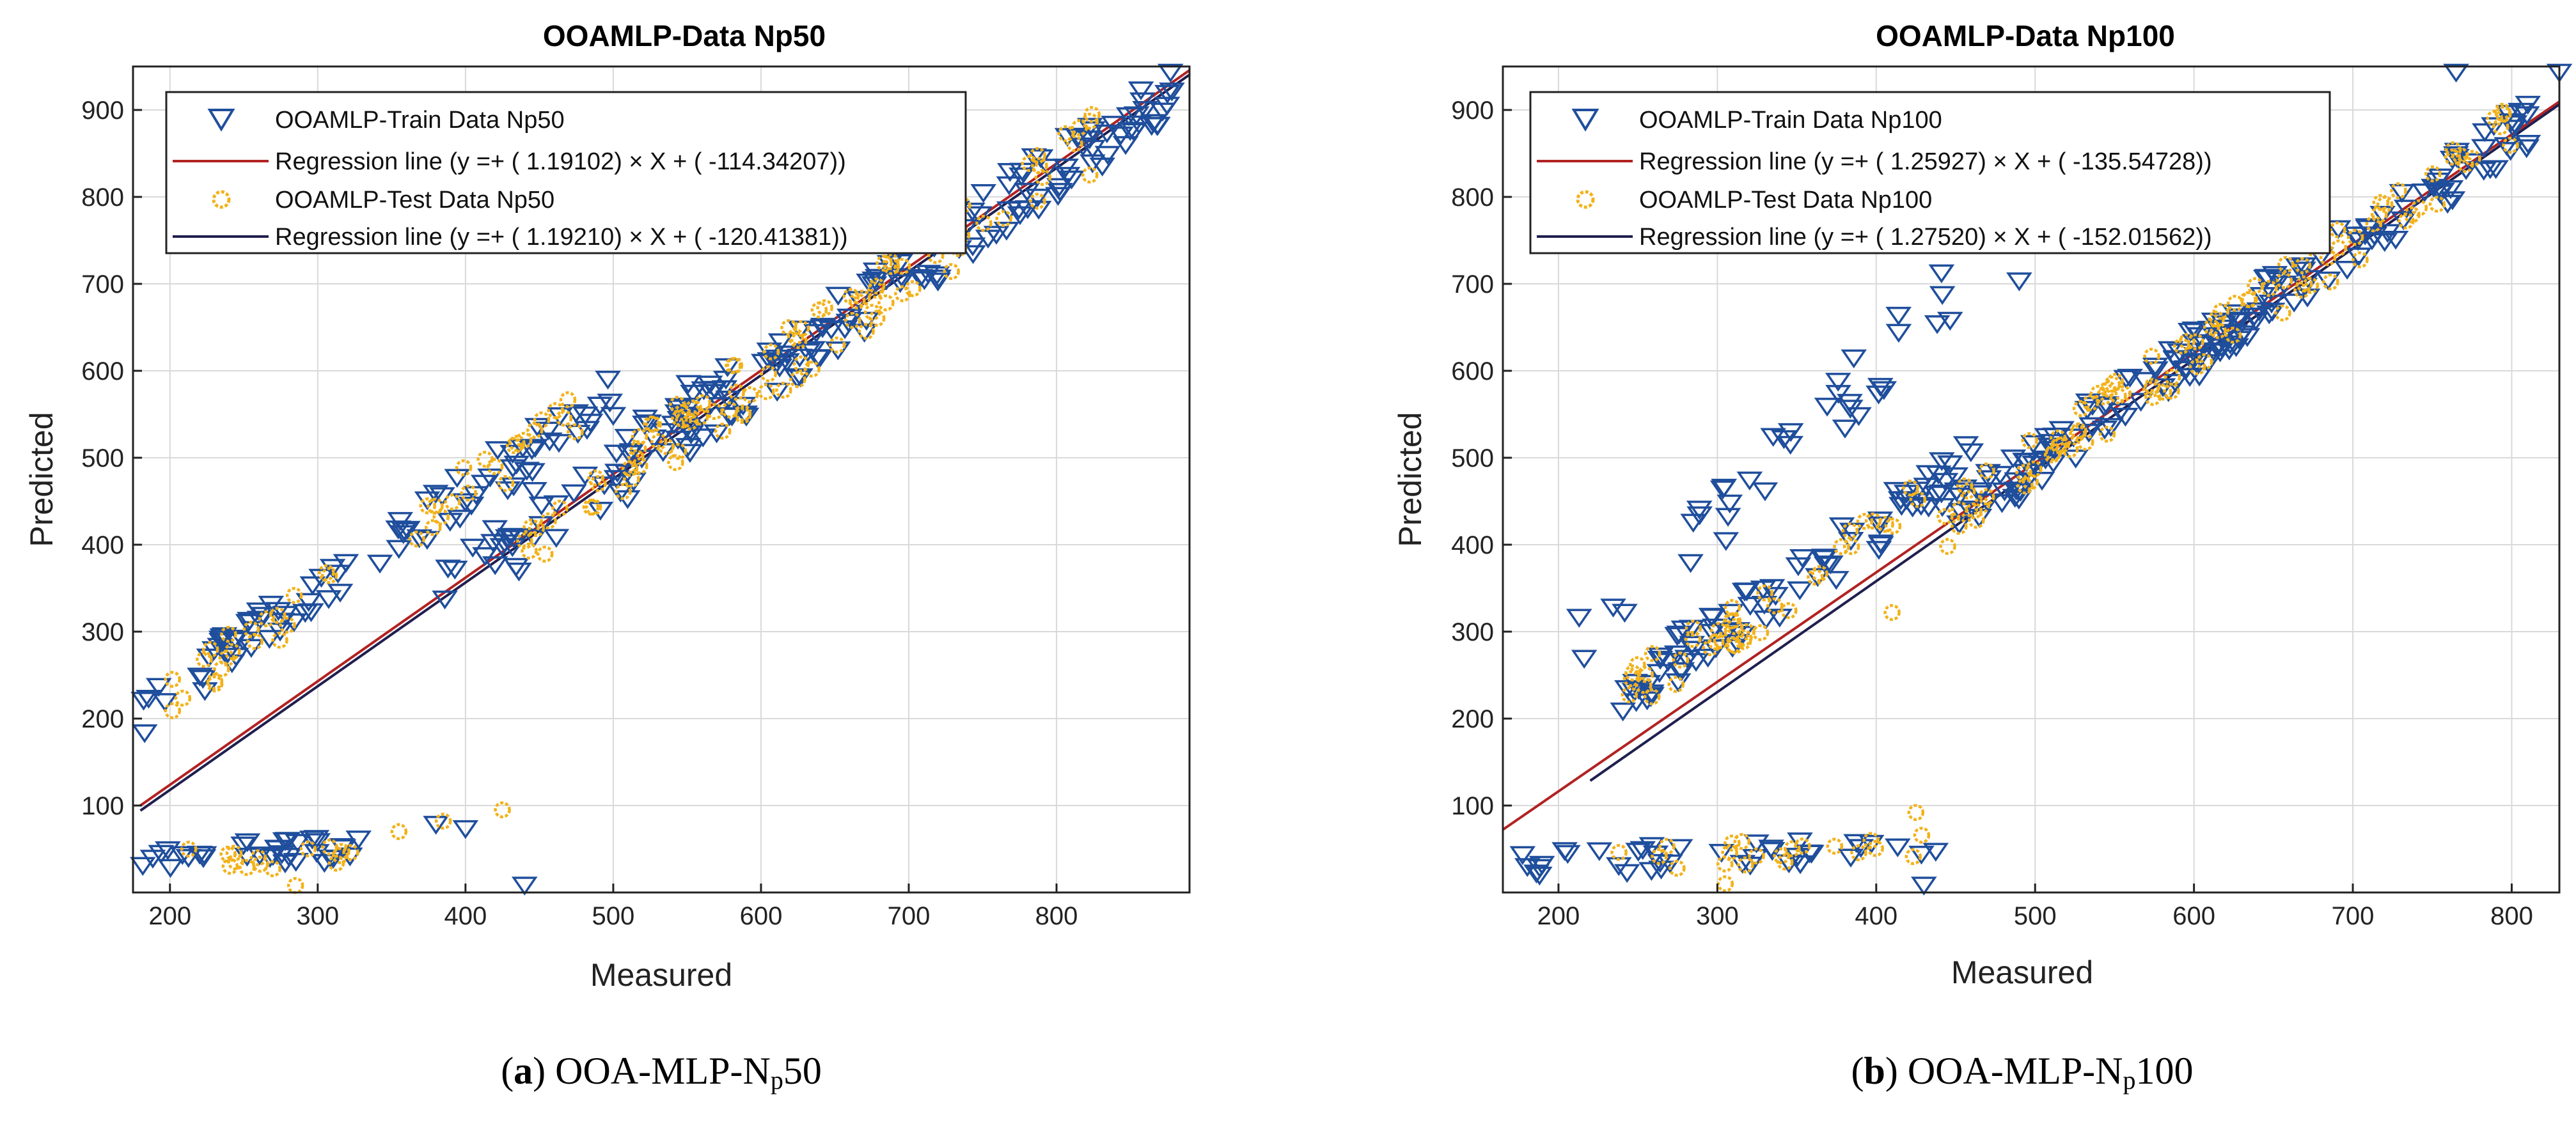 Image resolution: width=2576 pixels, height=1122 pixels. I want to click on chart-b-xlabel: Measured, so click(2022, 972).